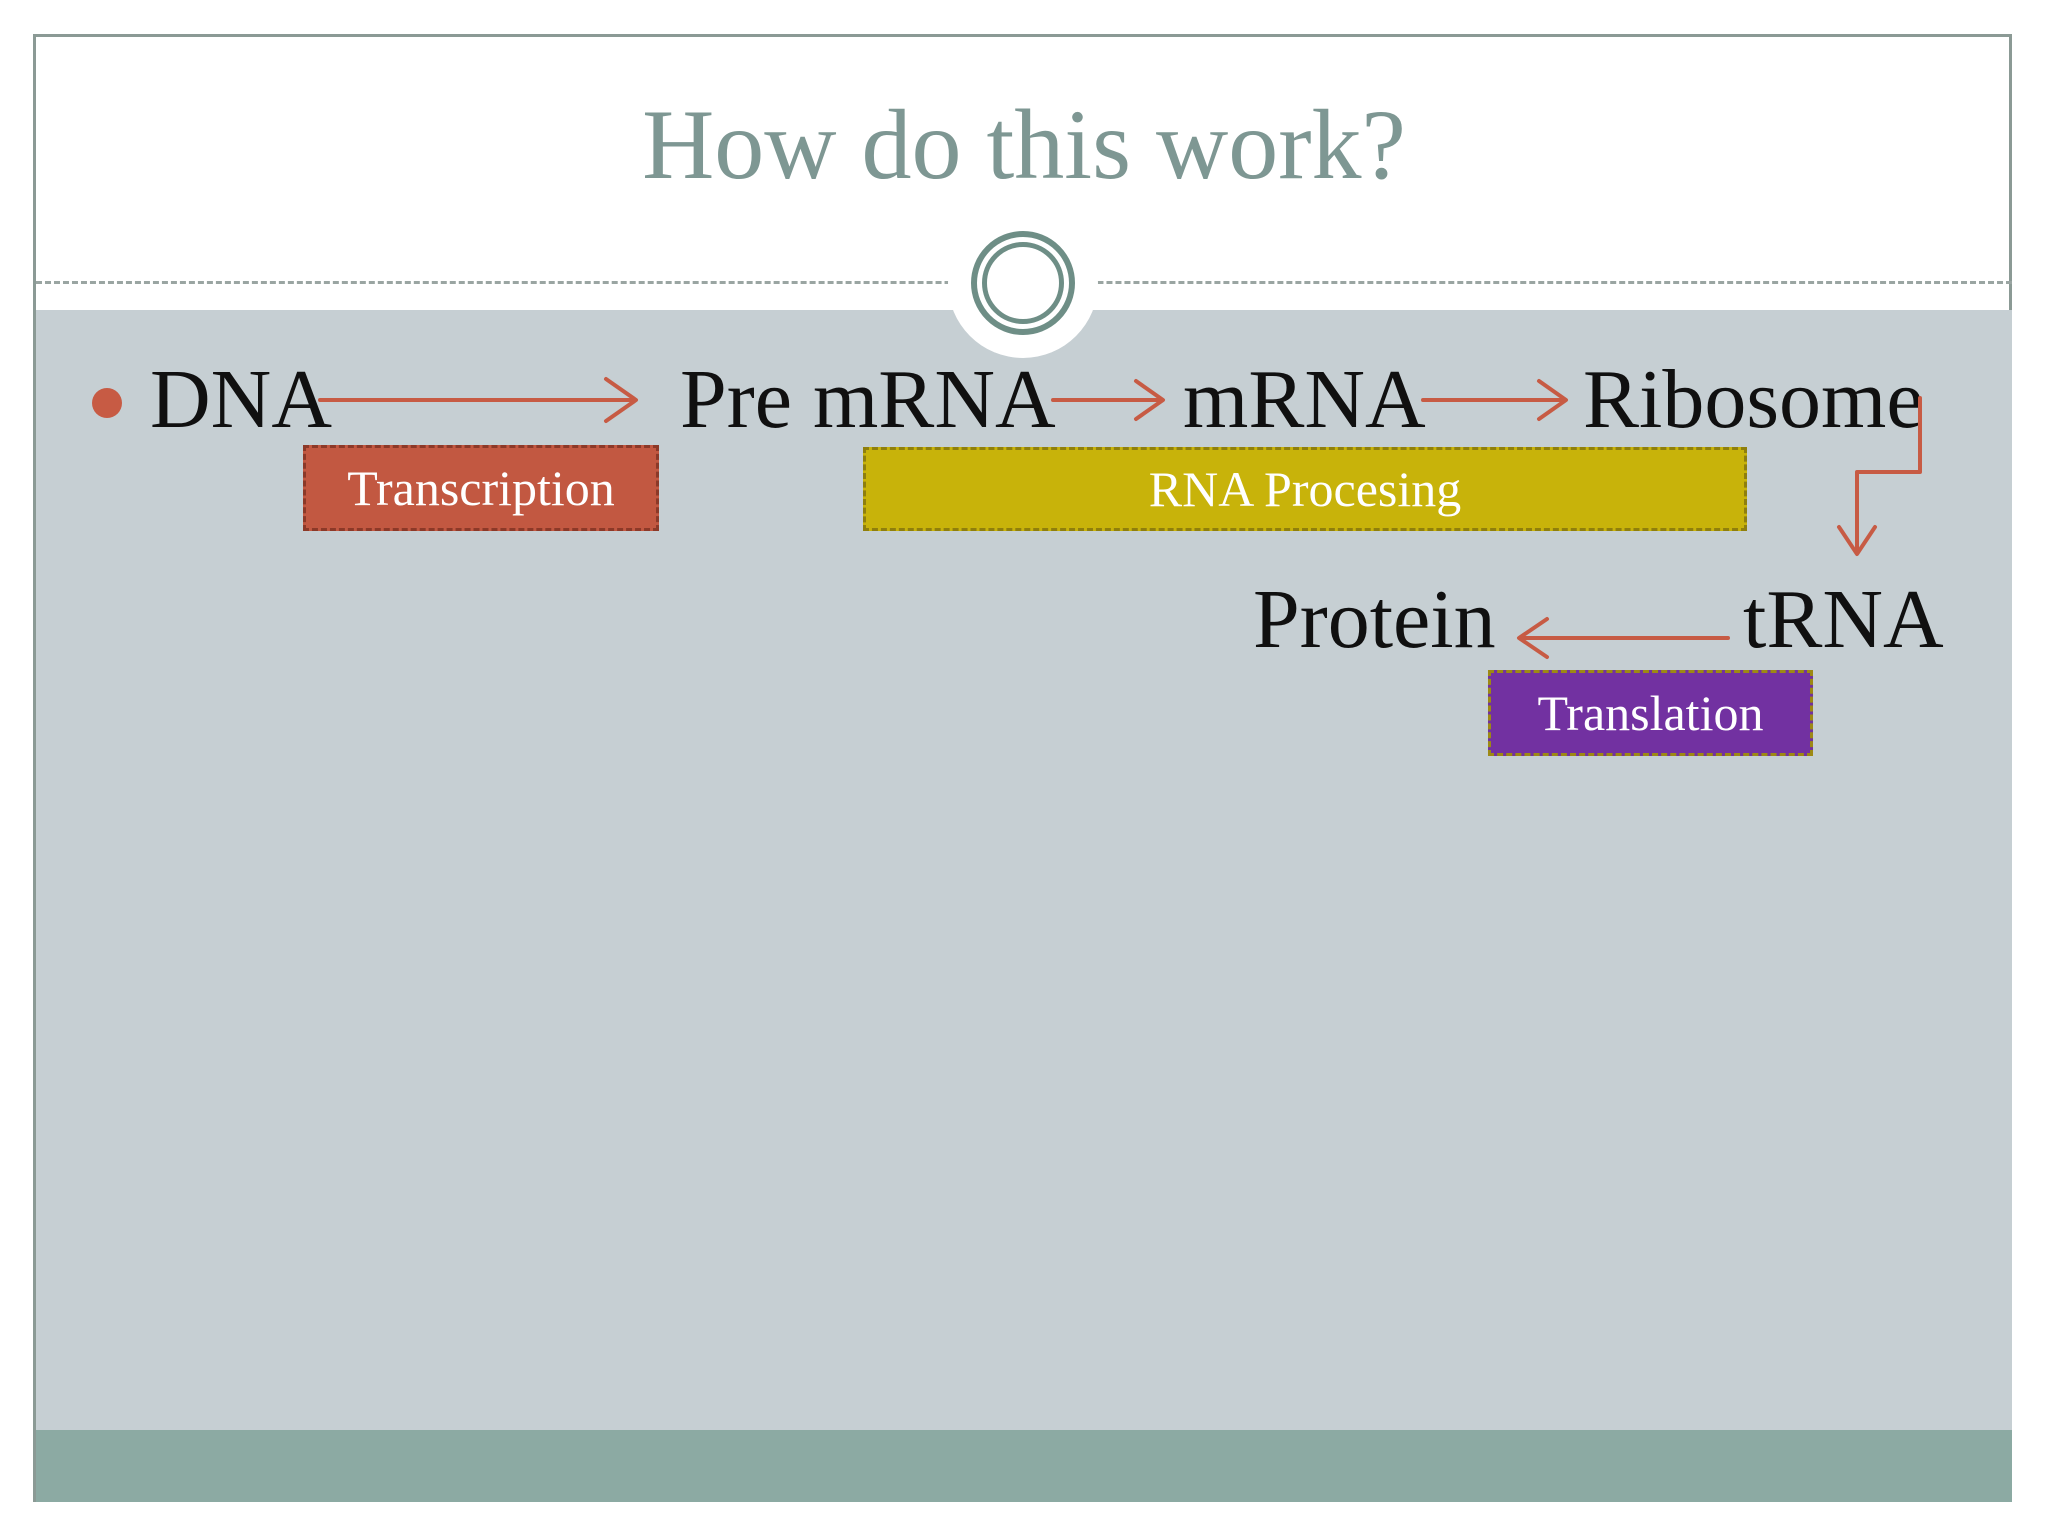  I want to click on slide-title: How do this work?, so click(1024, 144).